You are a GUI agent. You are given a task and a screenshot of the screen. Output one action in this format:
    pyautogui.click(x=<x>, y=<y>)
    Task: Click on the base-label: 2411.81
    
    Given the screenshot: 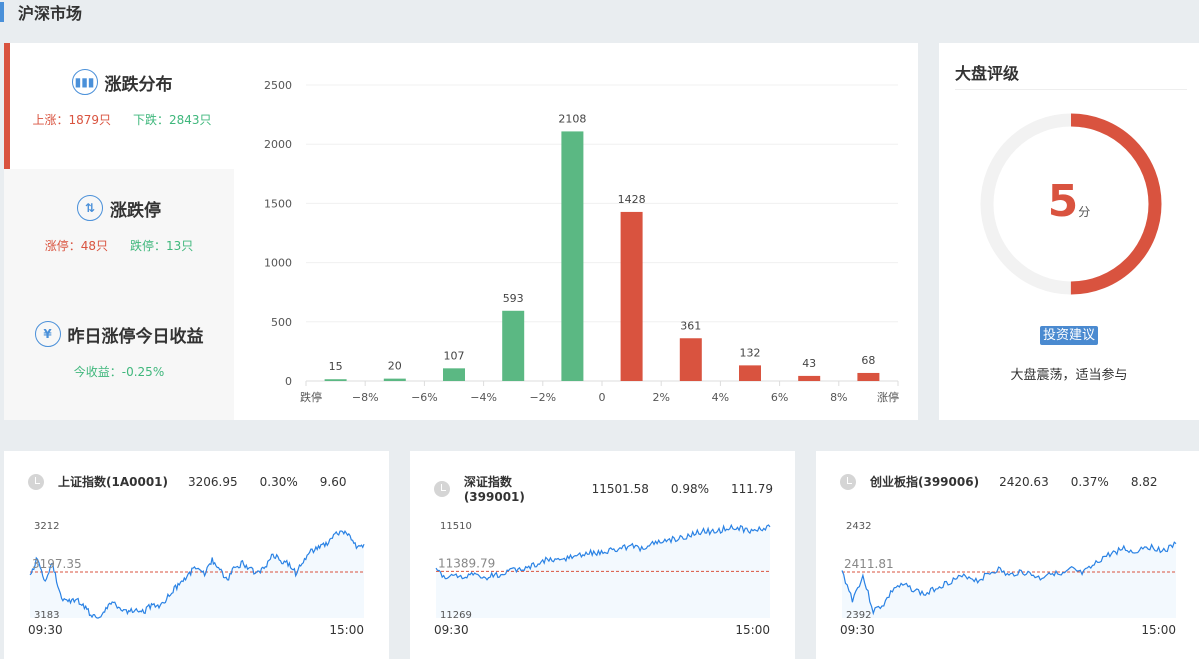 What is the action you would take?
    pyautogui.click(x=869, y=564)
    